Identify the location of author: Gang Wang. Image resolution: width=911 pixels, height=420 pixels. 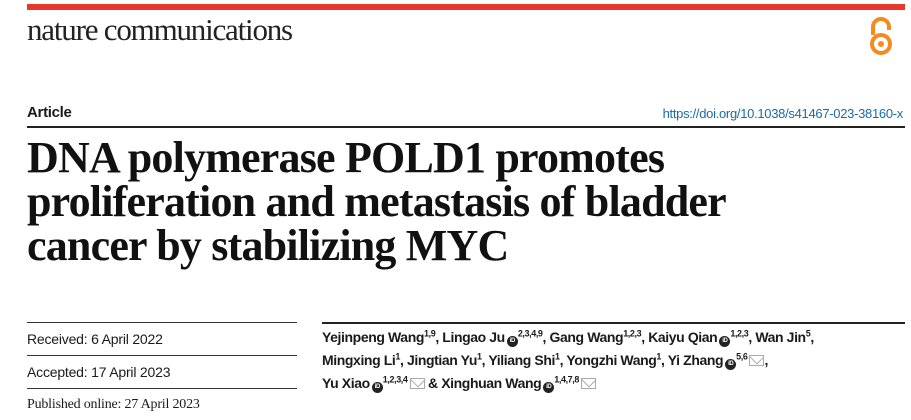
(586, 337).